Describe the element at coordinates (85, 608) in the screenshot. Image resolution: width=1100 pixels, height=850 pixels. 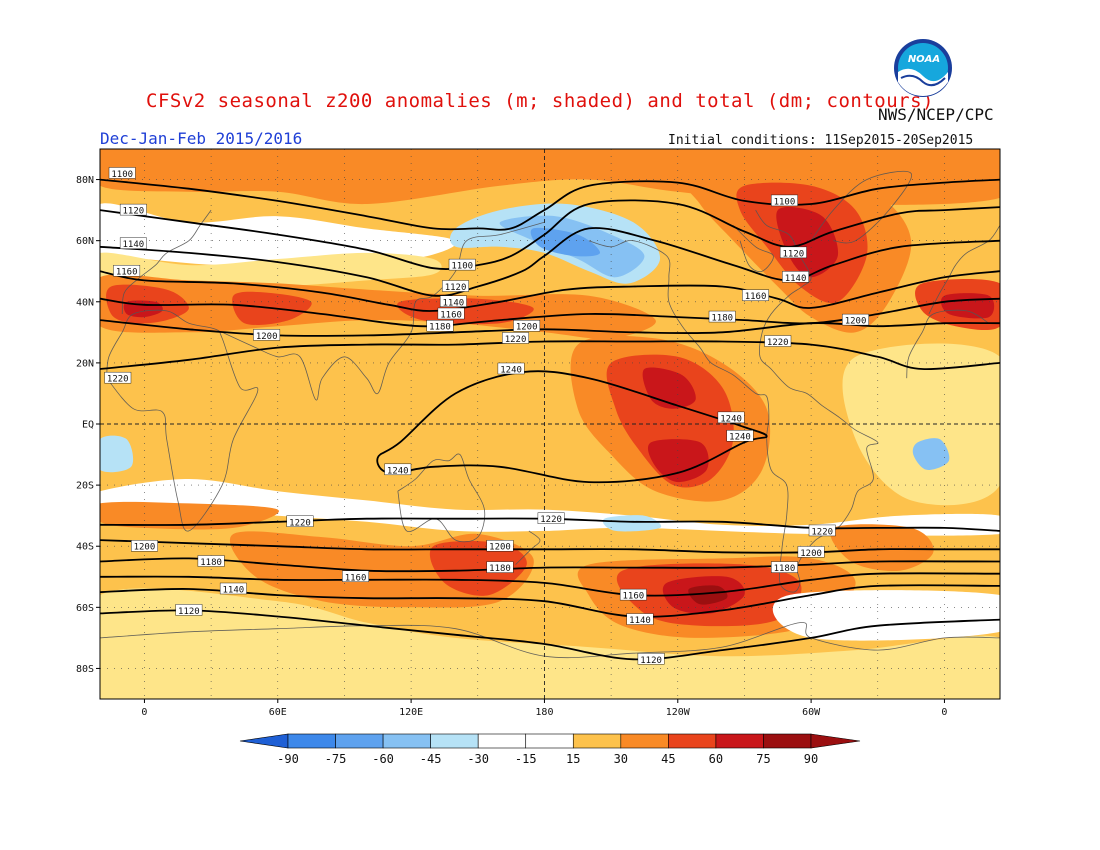
I see `lat-label: 60S` at that location.